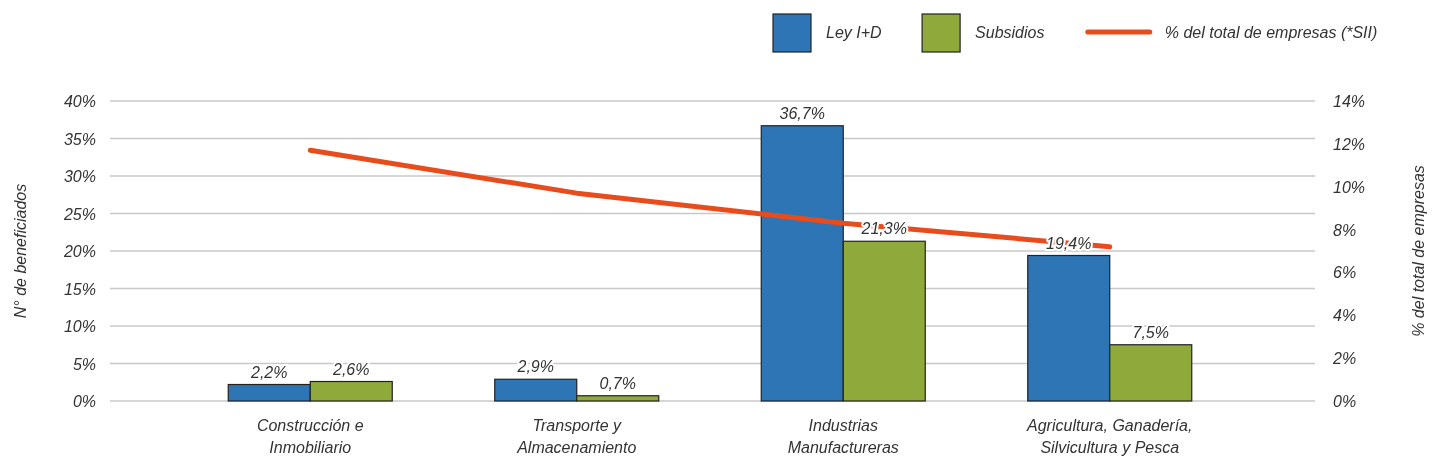 The width and height of the screenshot is (1452, 460). I want to click on y-tick-label: 0%, so click(84, 401).